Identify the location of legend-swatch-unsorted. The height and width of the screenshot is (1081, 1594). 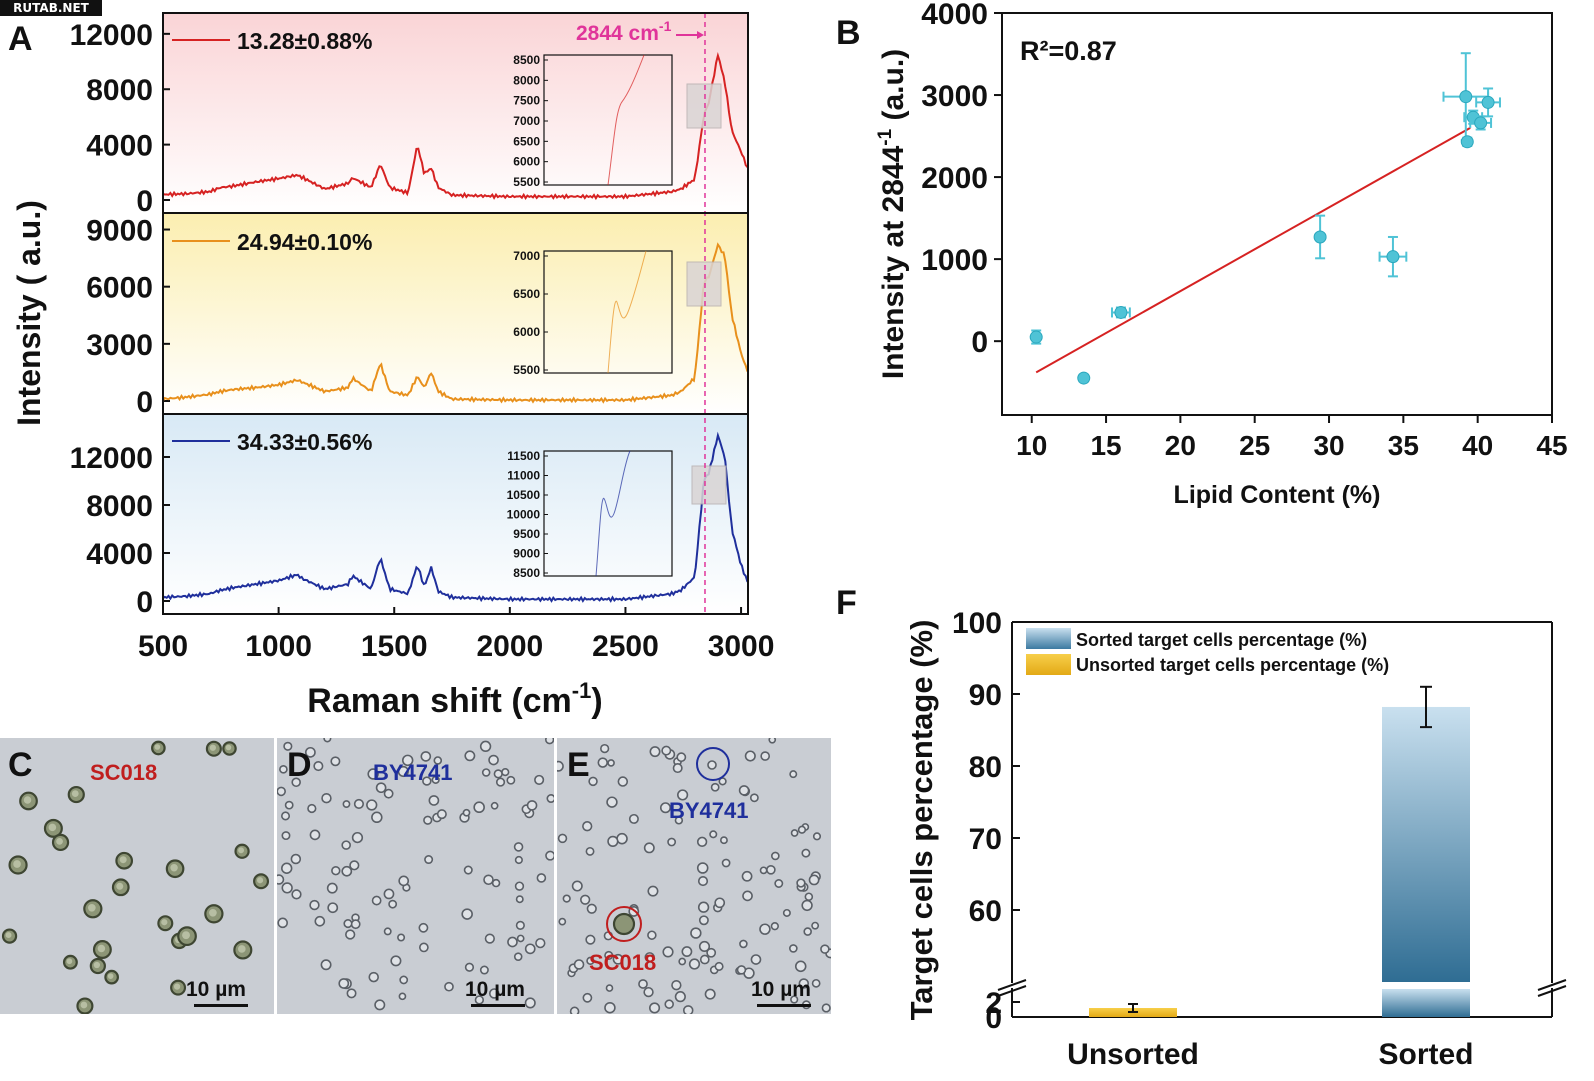
(1048, 664).